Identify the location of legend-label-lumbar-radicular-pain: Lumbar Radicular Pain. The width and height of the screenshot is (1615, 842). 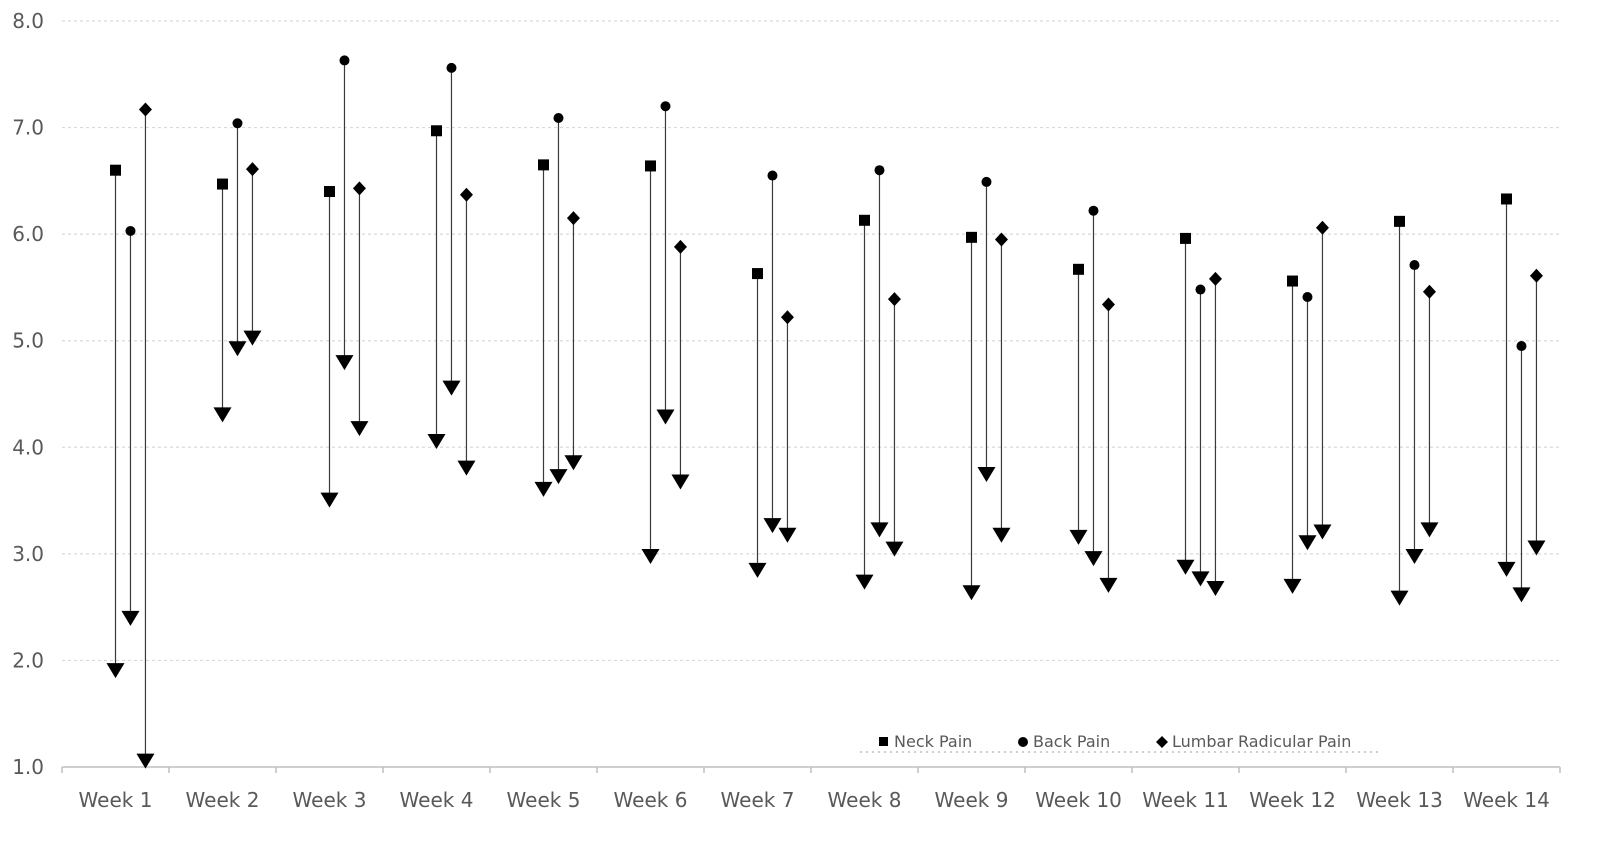
(1261, 741).